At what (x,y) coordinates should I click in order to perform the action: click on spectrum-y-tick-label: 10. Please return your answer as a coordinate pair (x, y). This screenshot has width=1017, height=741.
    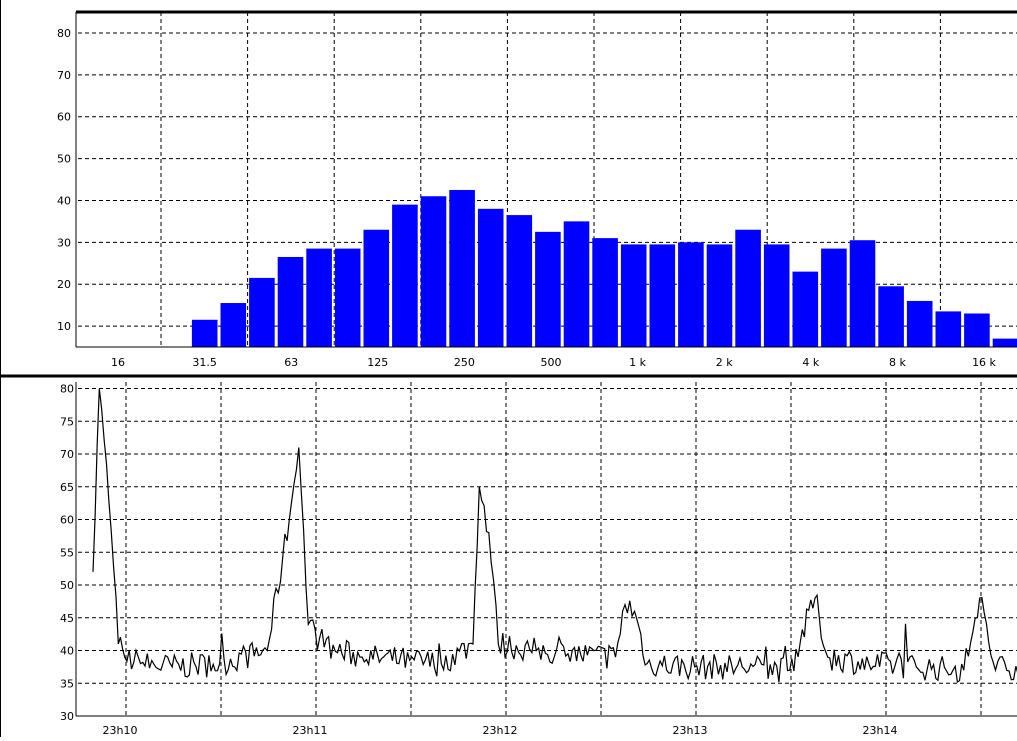
    Looking at the image, I should click on (64, 326).